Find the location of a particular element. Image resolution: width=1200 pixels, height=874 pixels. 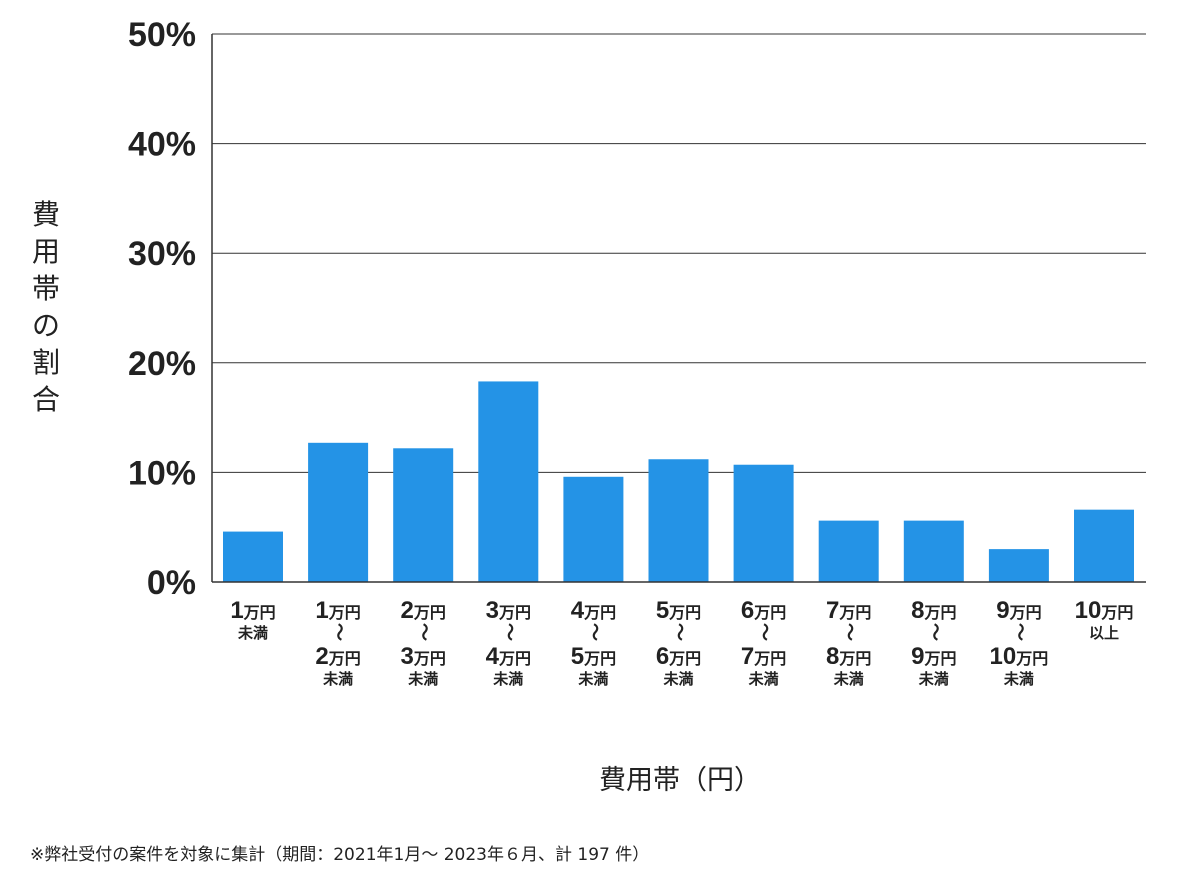

x-category-label: 以上 is located at coordinates (1104, 633).